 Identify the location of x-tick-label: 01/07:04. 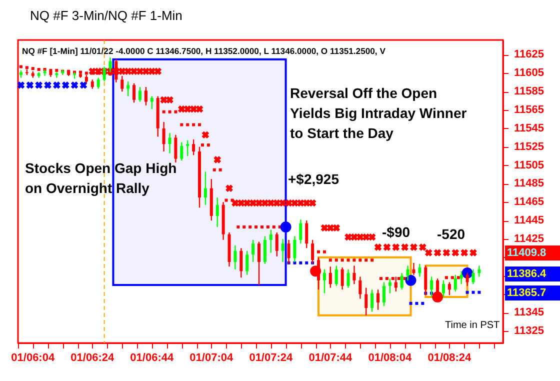
(212, 358).